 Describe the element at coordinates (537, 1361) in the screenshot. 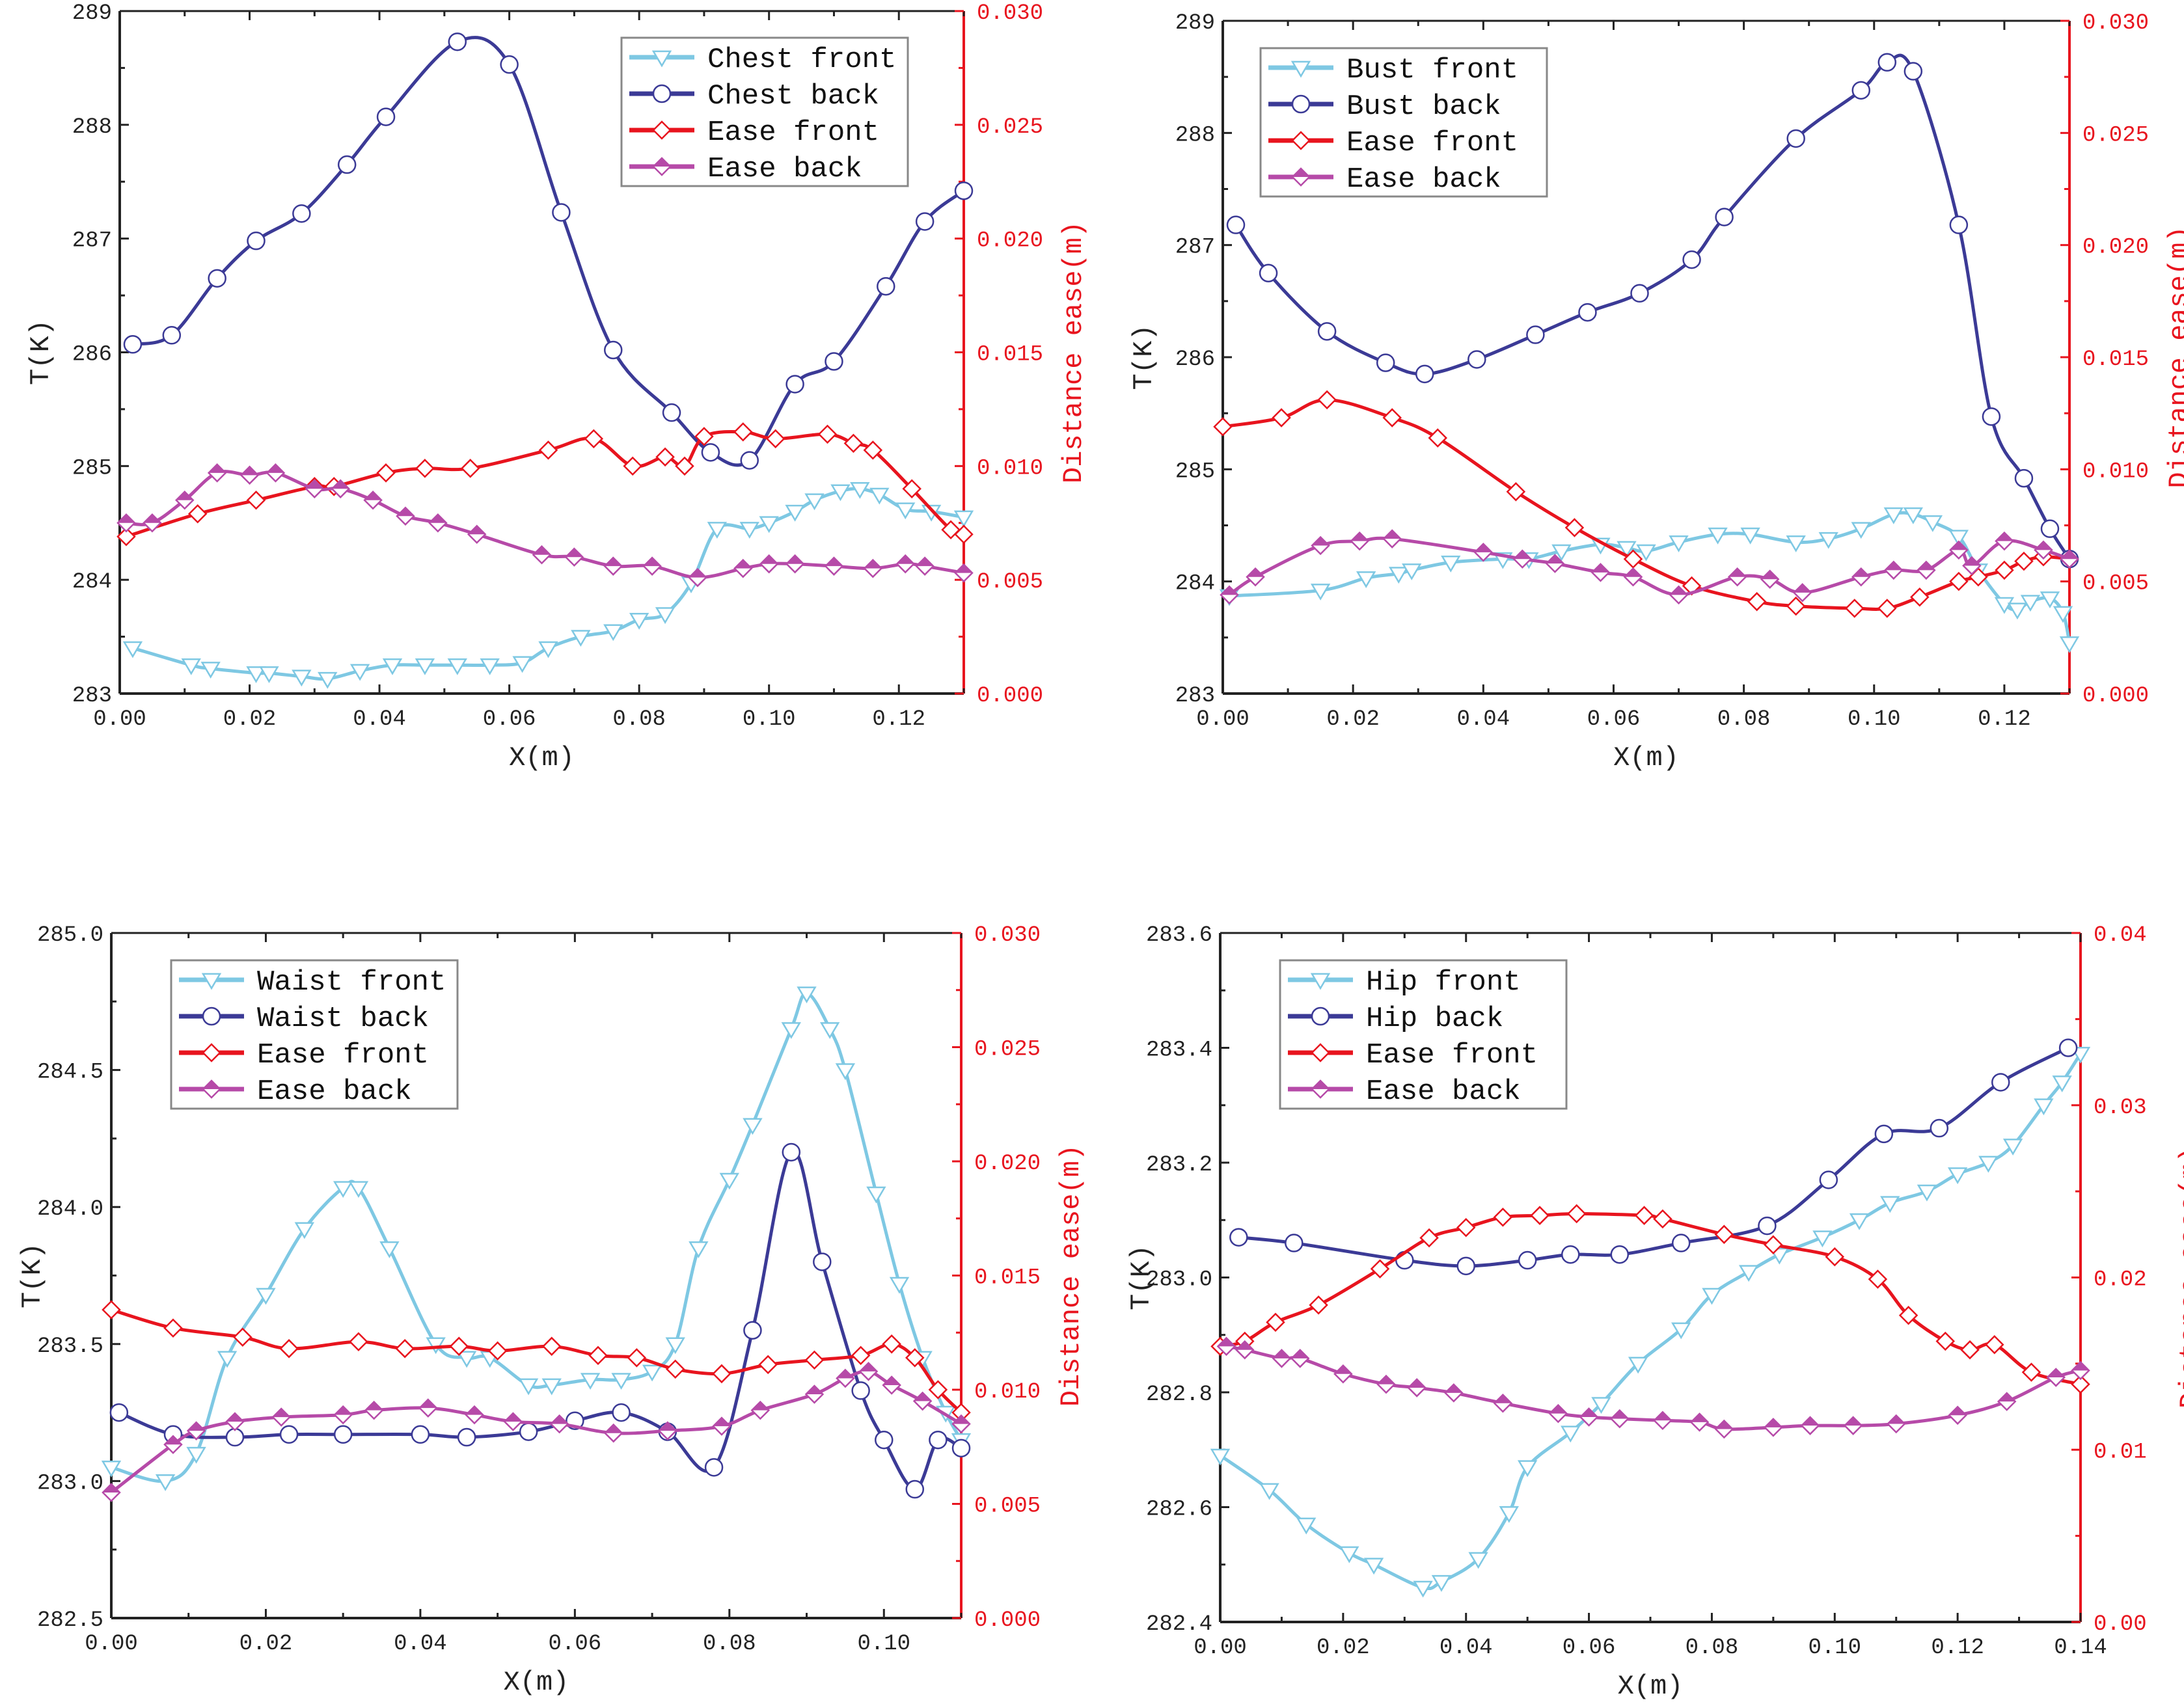

I see `series-ease-front` at that location.